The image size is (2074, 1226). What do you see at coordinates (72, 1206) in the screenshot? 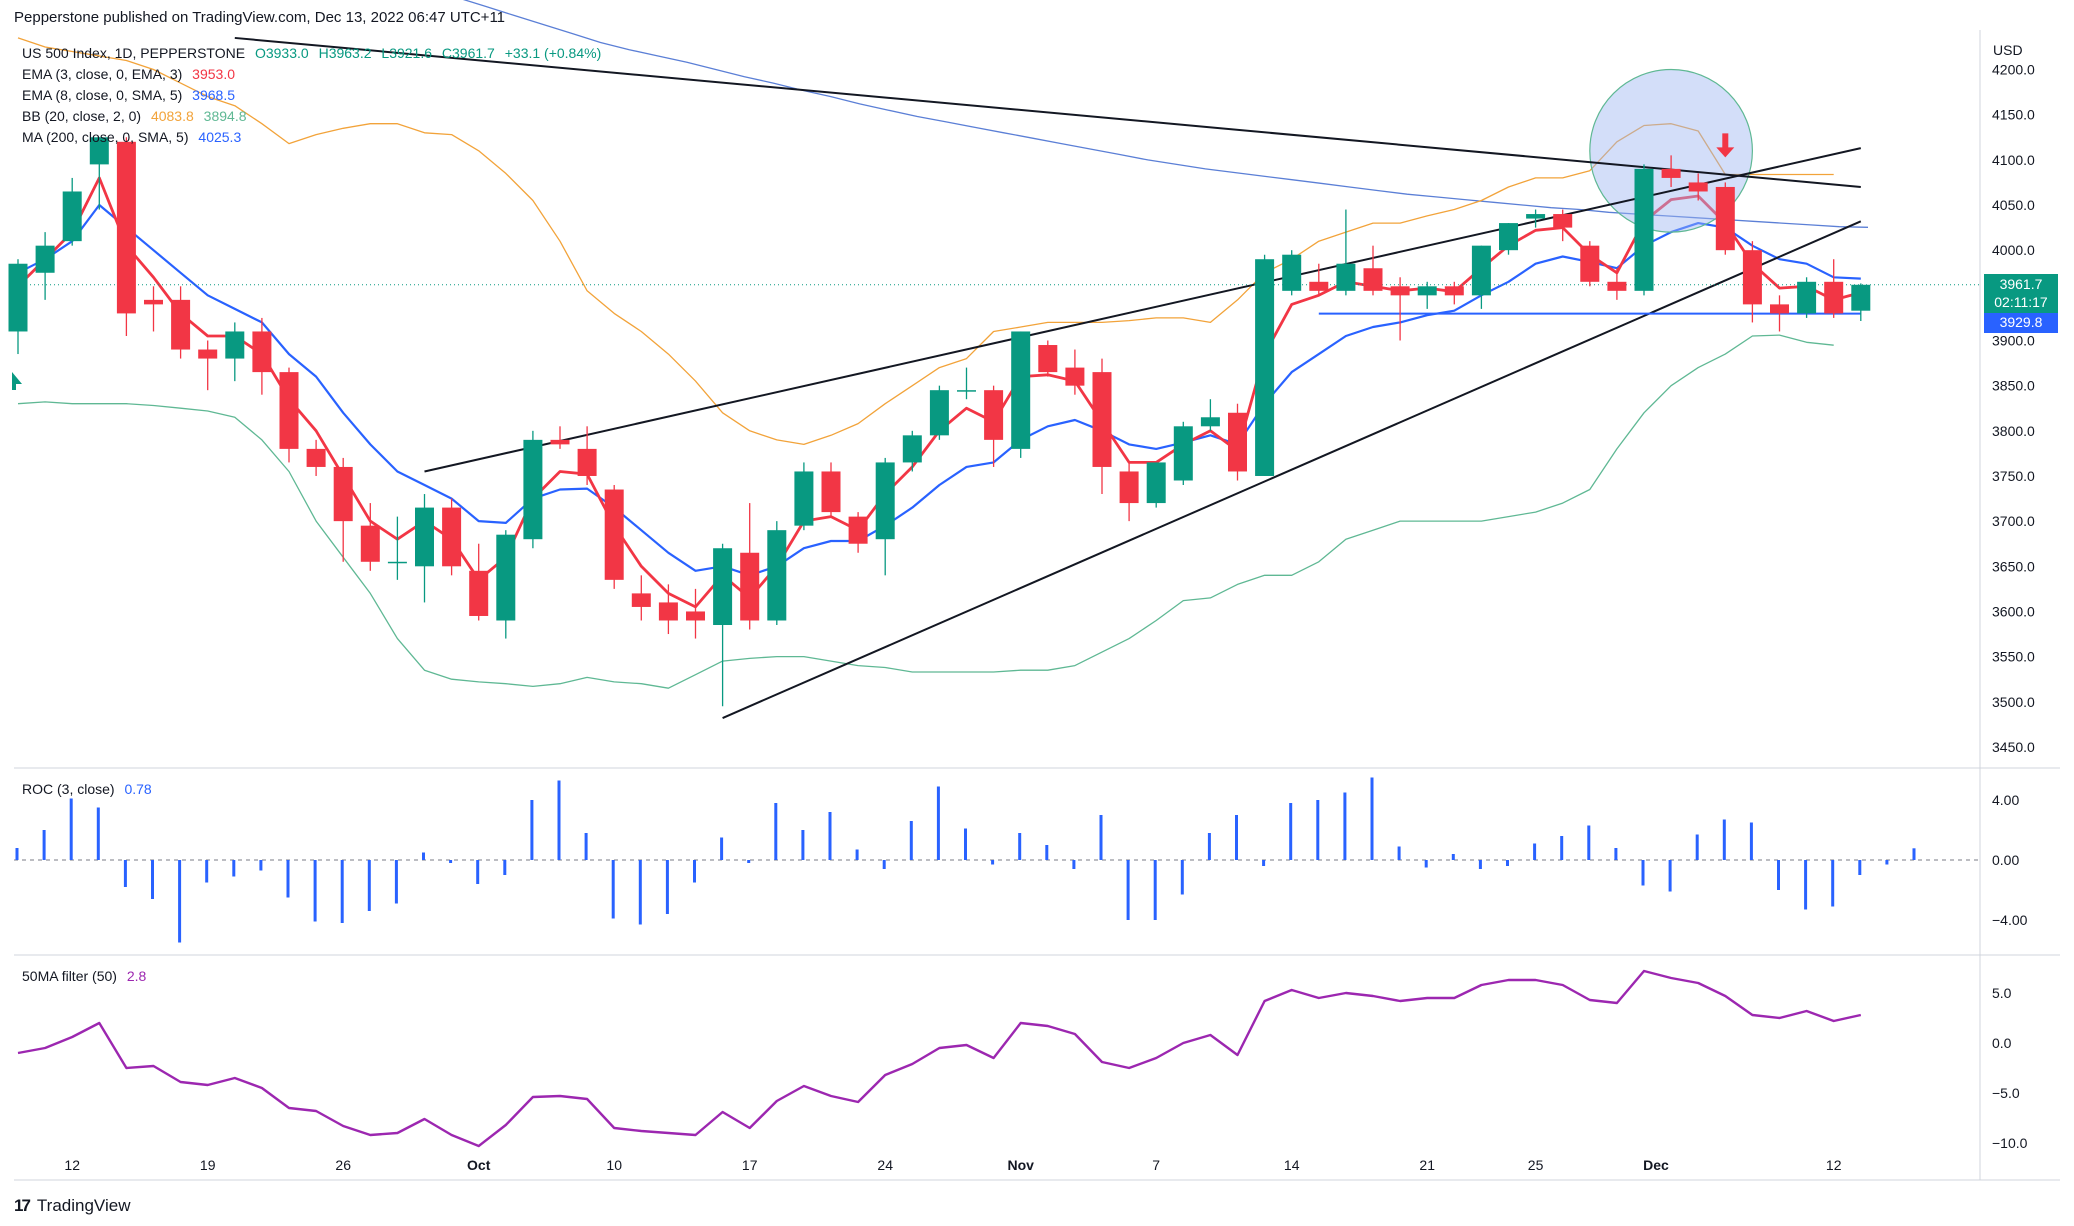
I see `tradingview-footer: 17 TradingView` at bounding box center [72, 1206].